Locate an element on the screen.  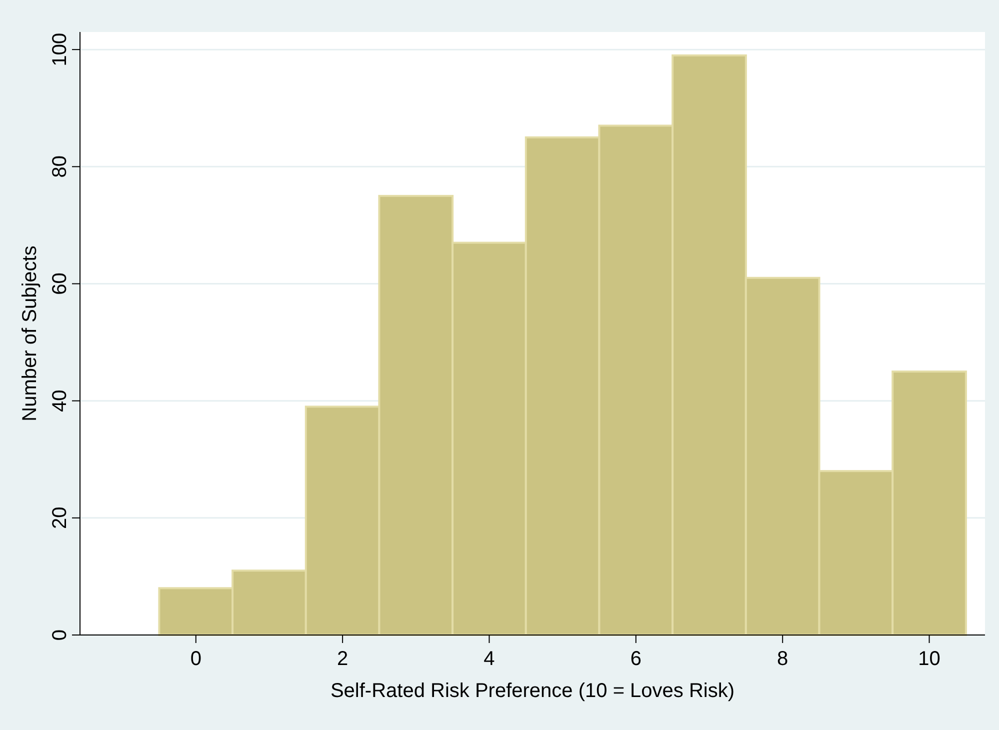
x-tick-label: 4 is located at coordinates (489, 659).